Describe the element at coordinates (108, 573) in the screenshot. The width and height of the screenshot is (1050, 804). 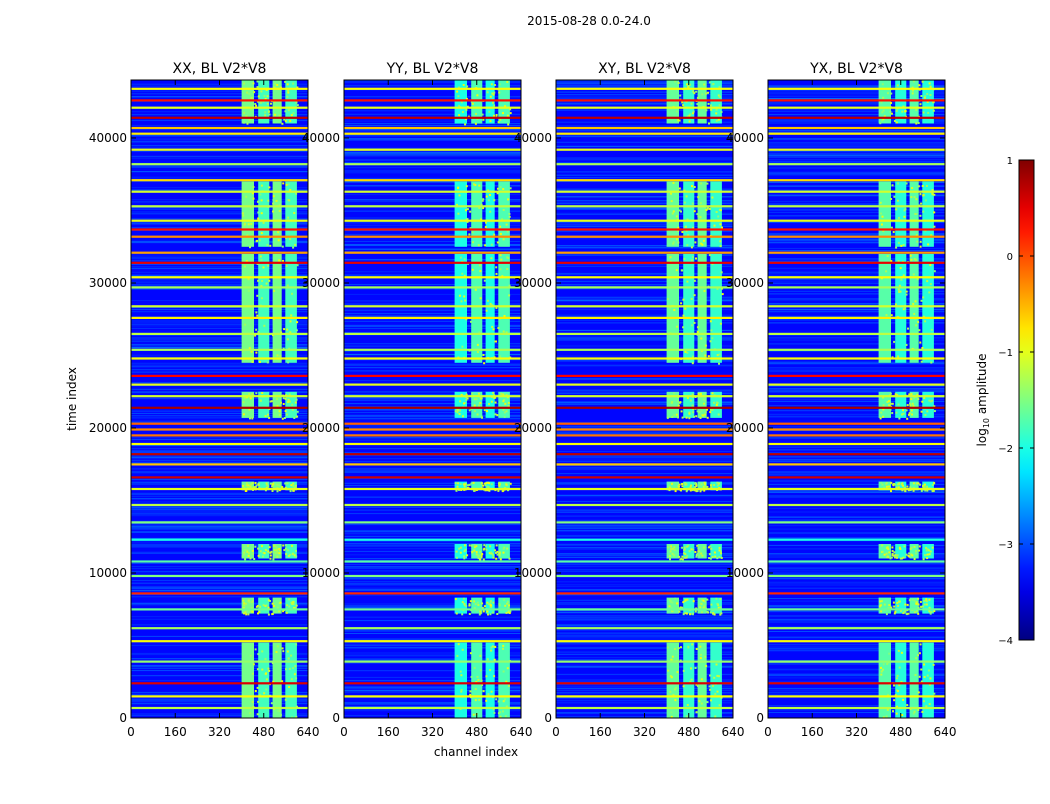
I see `y-tick-label: 10000` at that location.